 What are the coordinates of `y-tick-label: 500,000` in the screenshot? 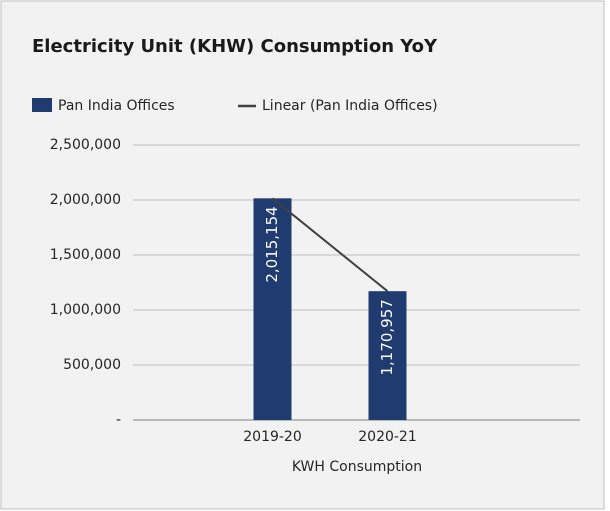 It's located at (92, 365).